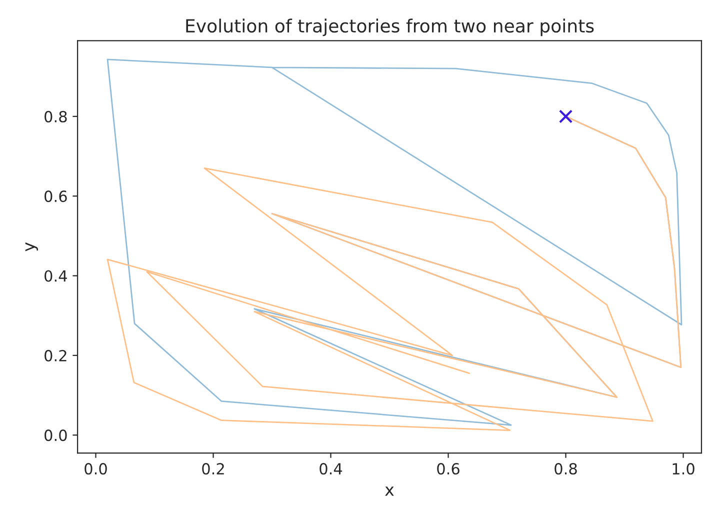 The width and height of the screenshot is (705, 509). Describe the element at coordinates (390, 27) in the screenshot. I see `chart-title: Evolution of trajectories from two near points` at that location.